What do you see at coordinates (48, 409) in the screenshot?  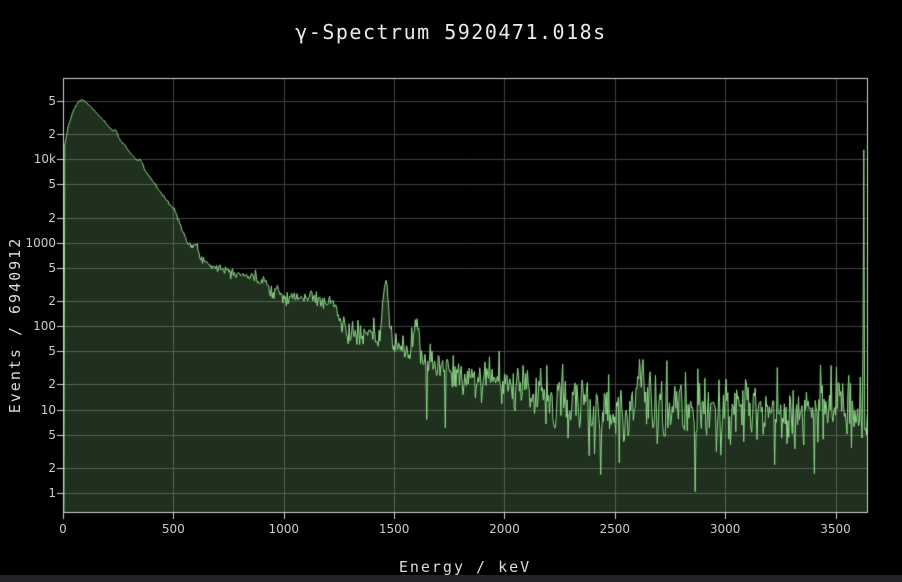 I see `y-tick-label: 10` at bounding box center [48, 409].